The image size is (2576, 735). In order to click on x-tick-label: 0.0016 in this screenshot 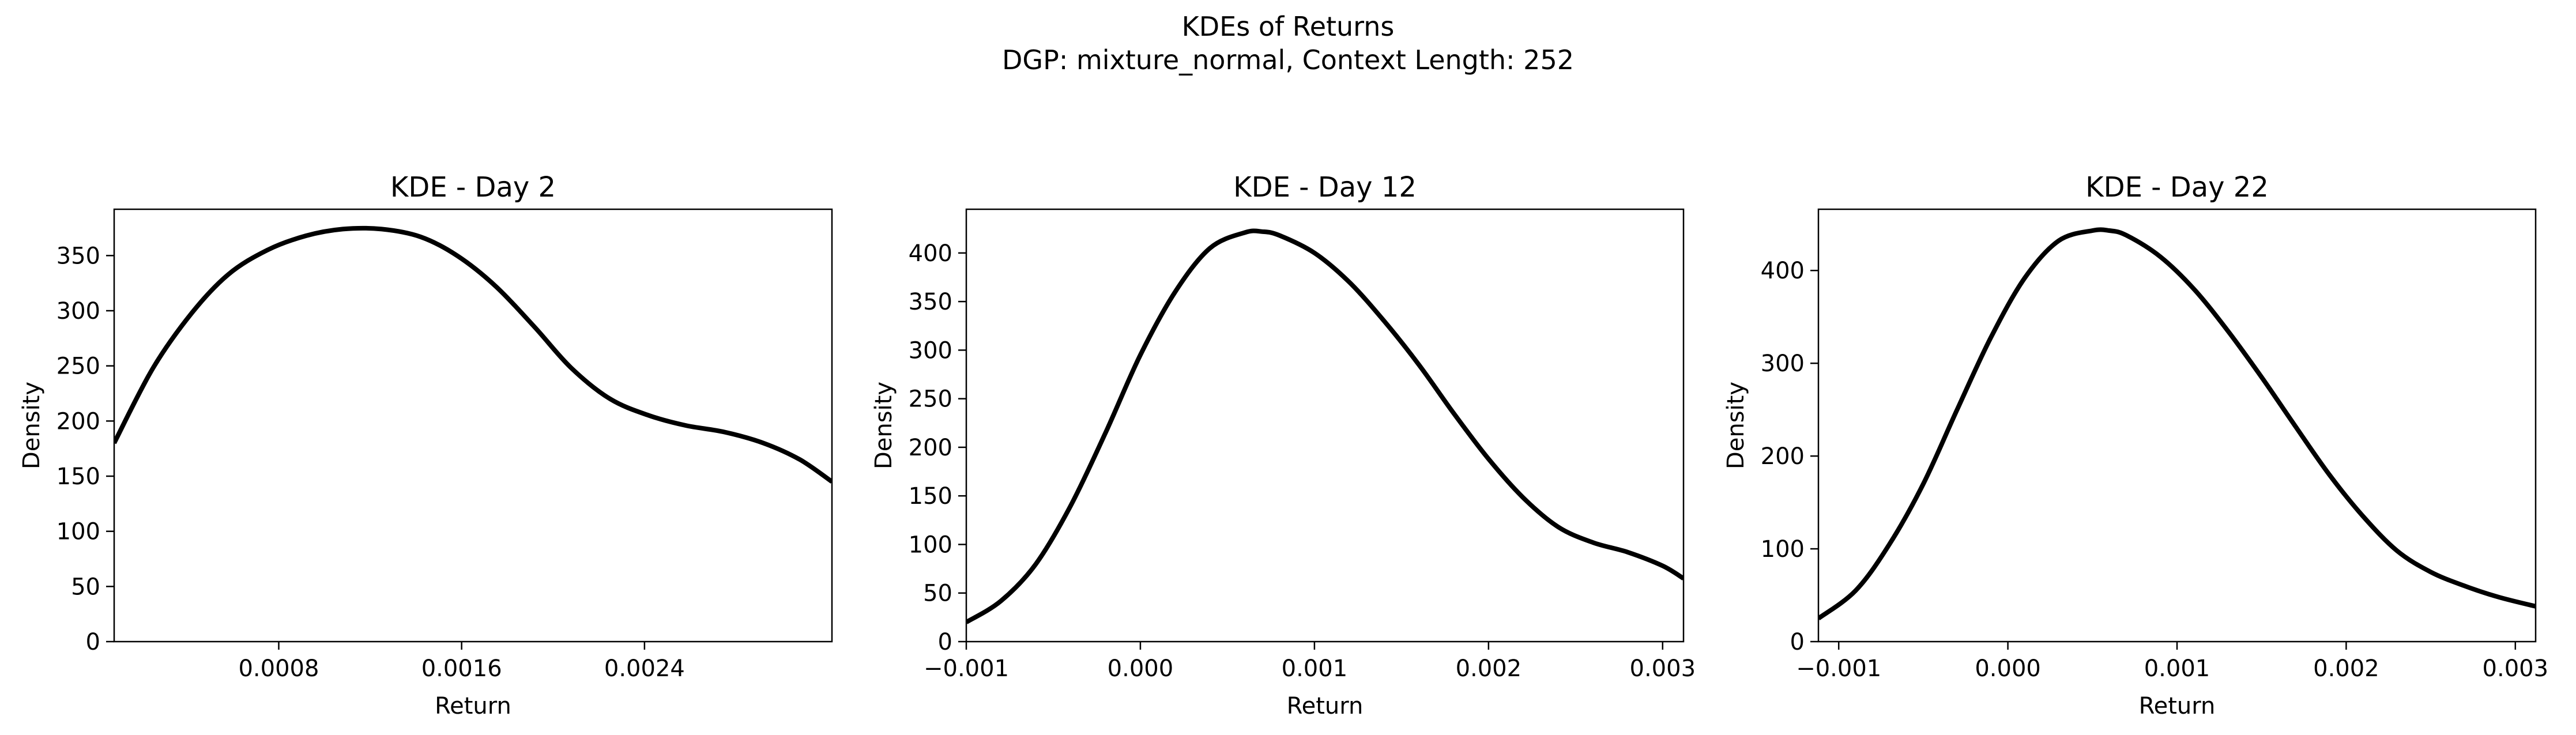, I will do `click(461, 668)`.